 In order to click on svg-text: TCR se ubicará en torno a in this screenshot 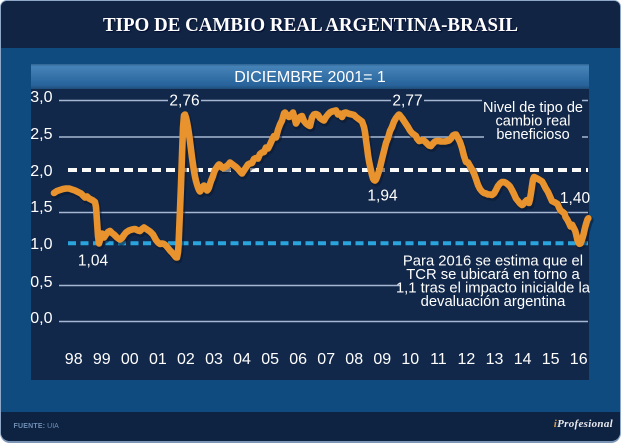, I will do `click(493, 275)`.